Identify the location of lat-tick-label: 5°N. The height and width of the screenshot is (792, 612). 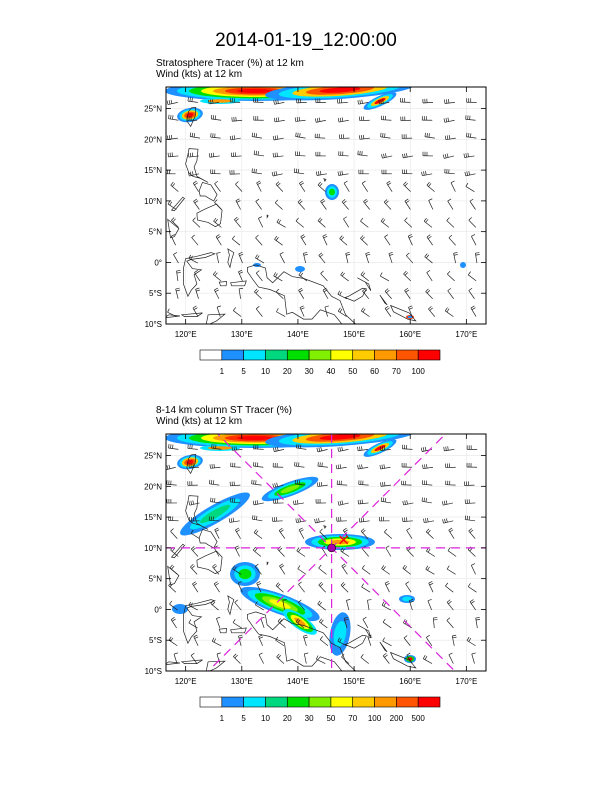
(156, 232).